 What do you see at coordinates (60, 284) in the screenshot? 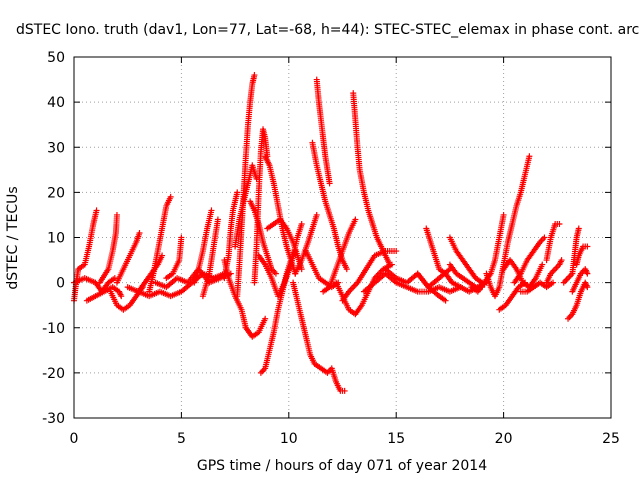
I see `y-tick-label: 0` at bounding box center [60, 284].